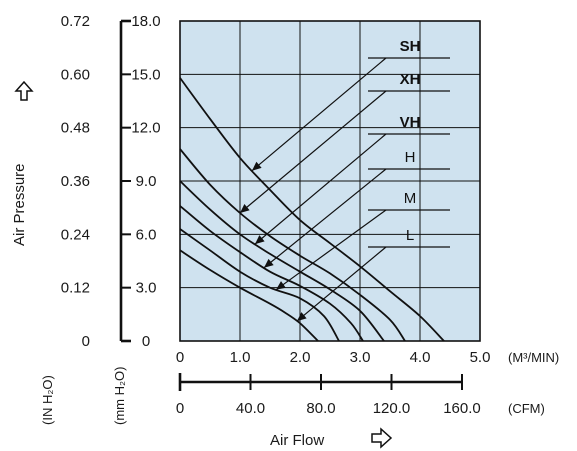  Describe the element at coordinates (19, 204) in the screenshot. I see `y-axis-title: Air Pressure` at that location.